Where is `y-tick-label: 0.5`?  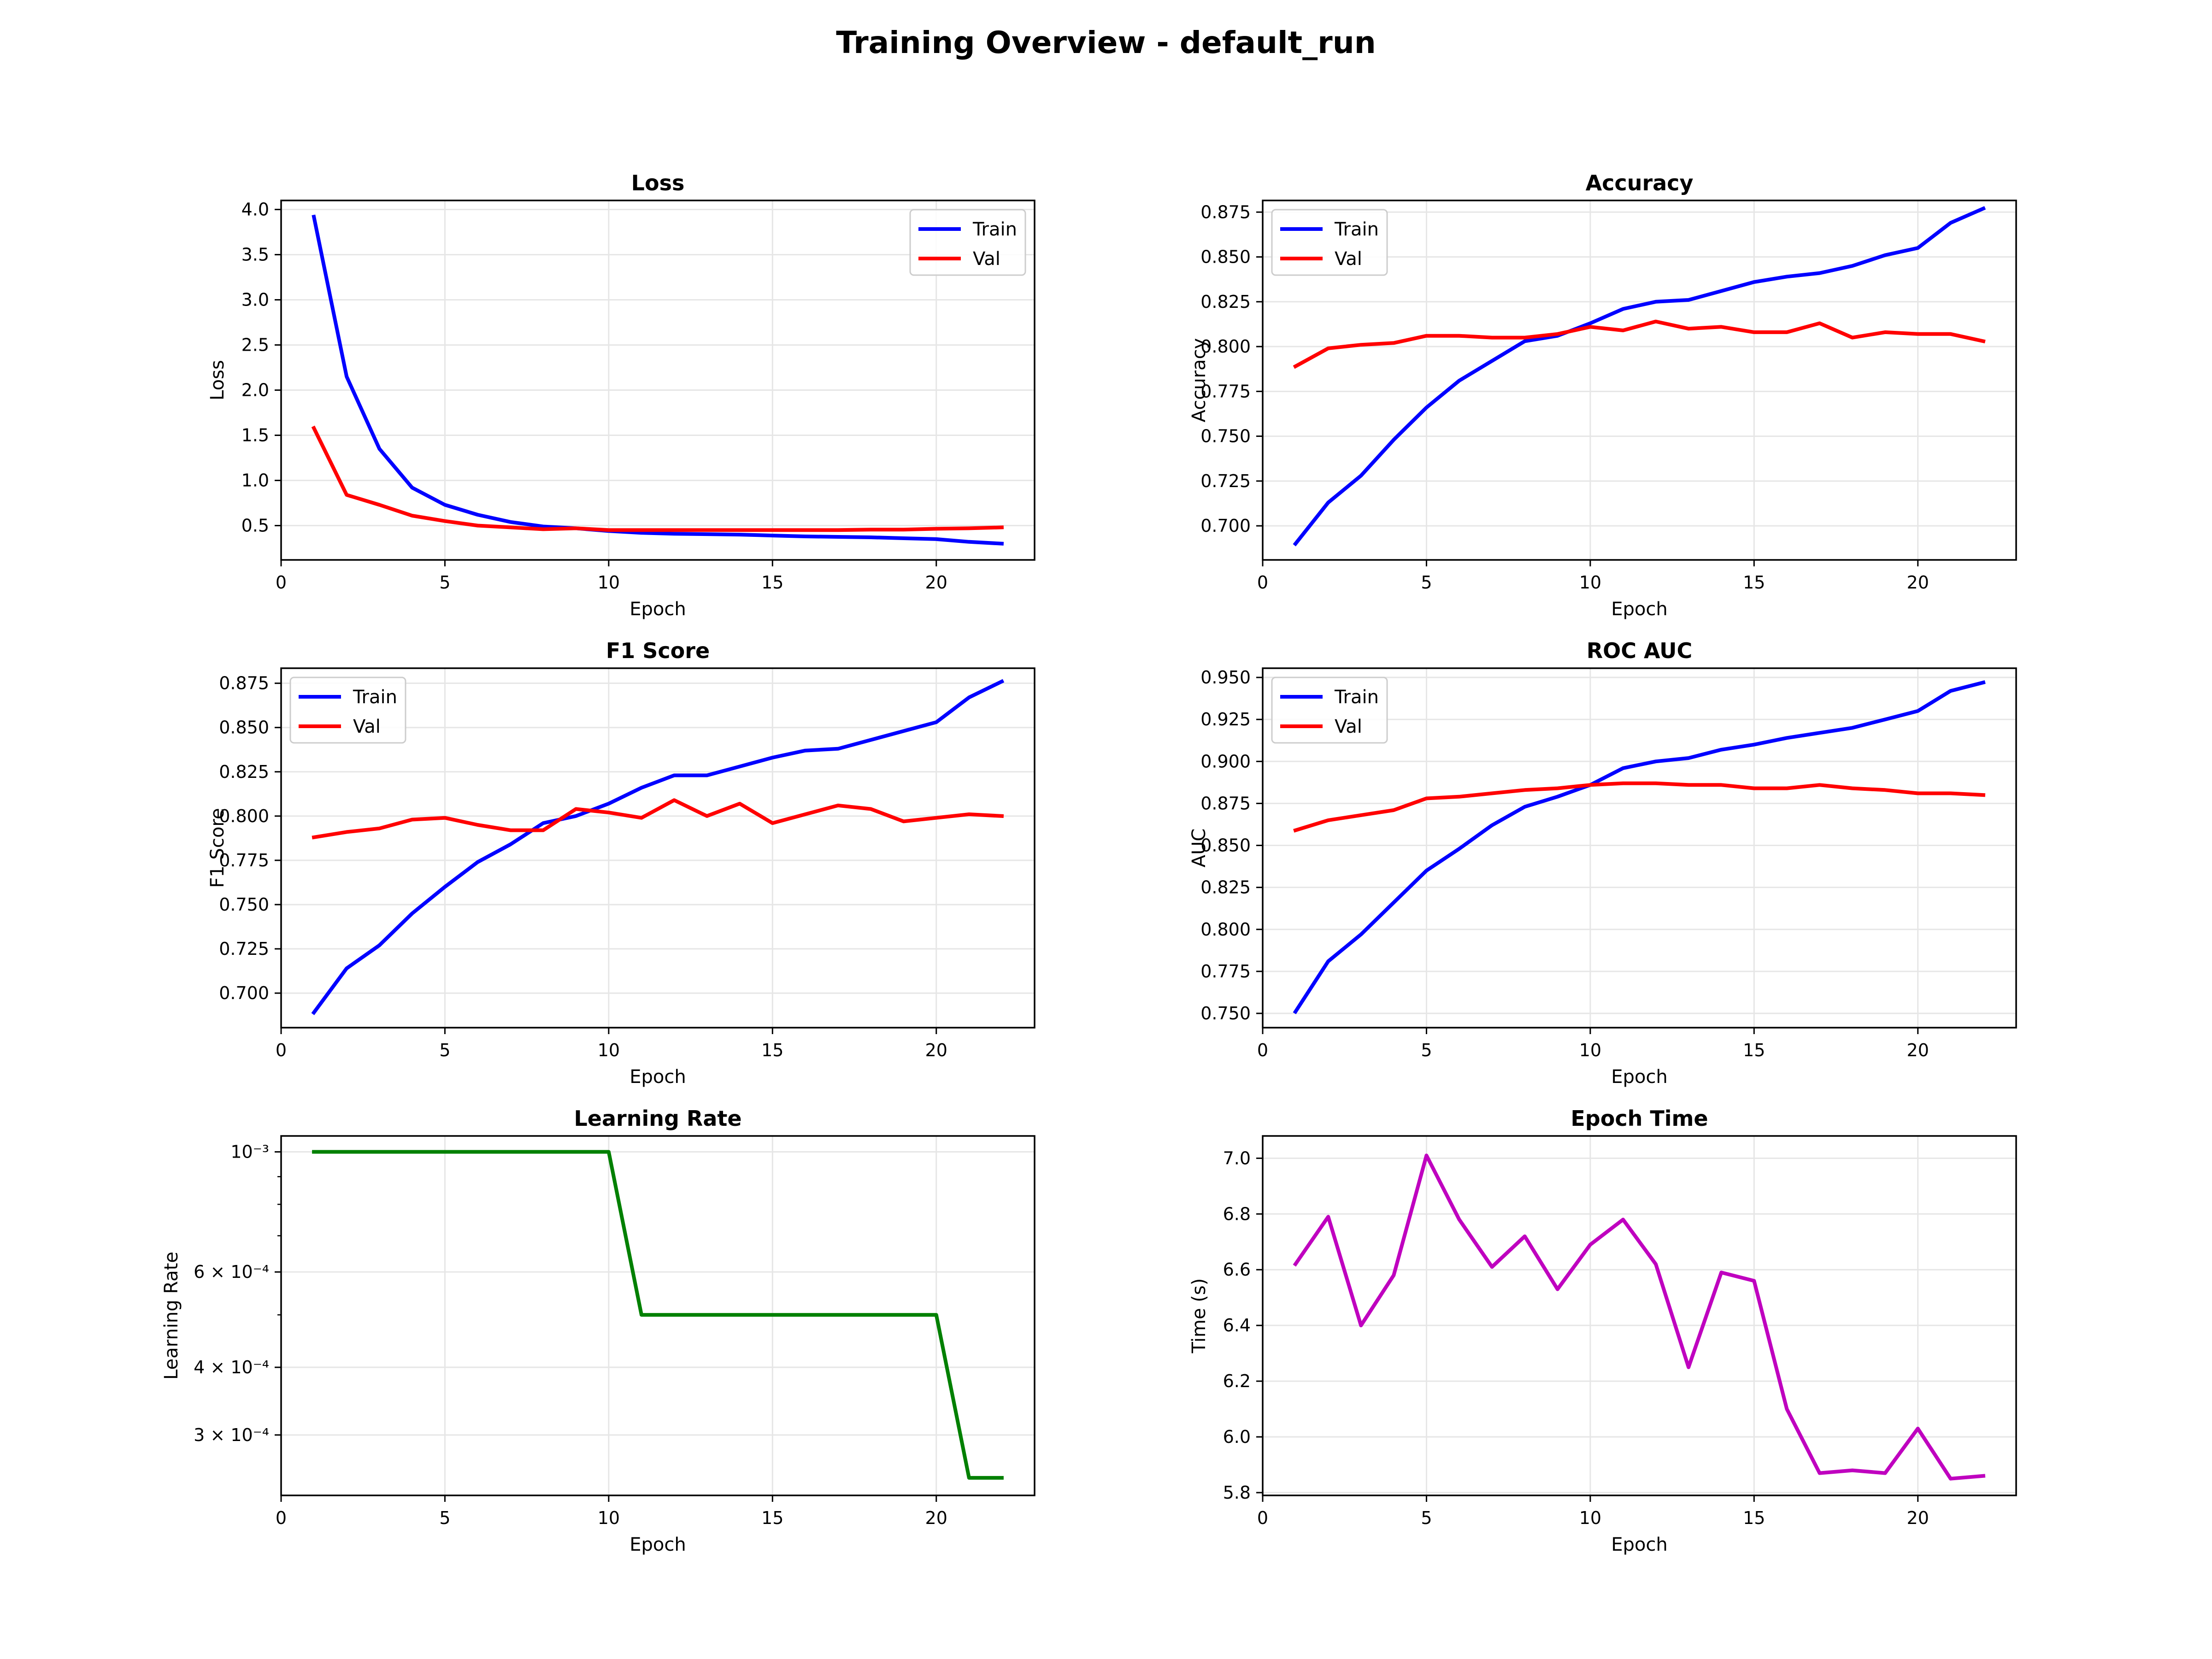
y-tick-label: 0.5 is located at coordinates (255, 526).